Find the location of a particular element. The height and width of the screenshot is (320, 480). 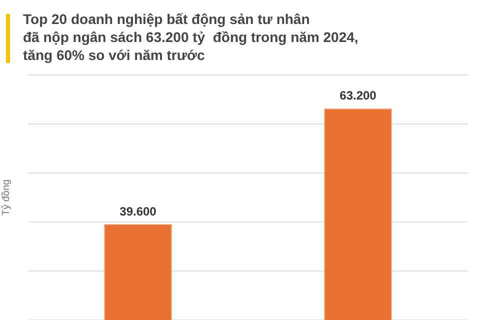

chart-title: Top 20 doanh nghiệp bất động sản tư nhân đã nộp ngân sách 63.200 tỷ đồng trong năm 2024, tăng 60% so với năm trước is located at coordinates (190, 37).